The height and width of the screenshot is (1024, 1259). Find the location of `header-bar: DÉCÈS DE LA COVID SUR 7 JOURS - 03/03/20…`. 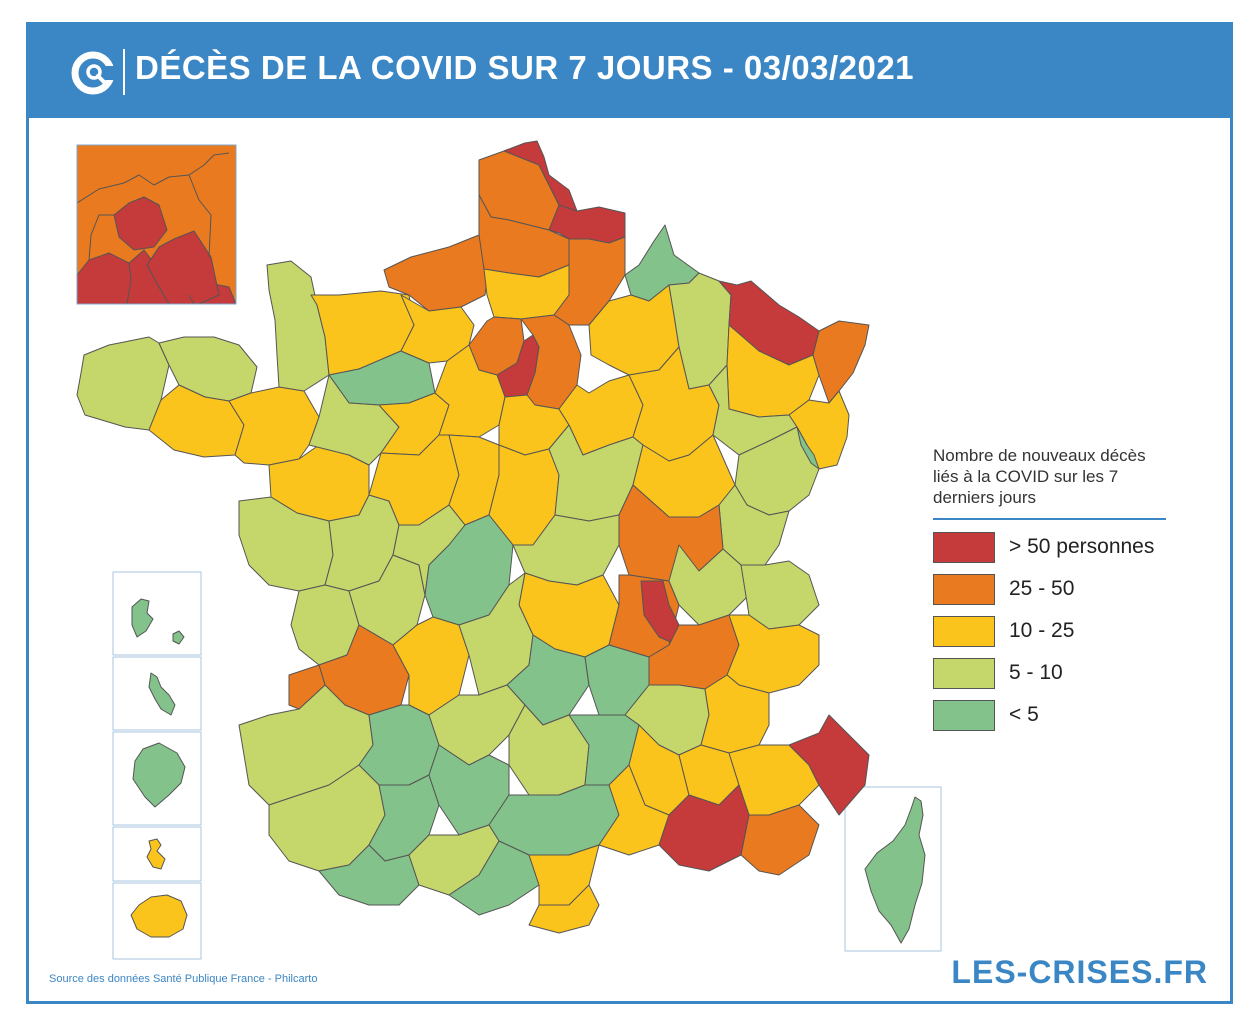

header-bar: DÉCÈS DE LA COVID SUR 7 JOURS - 03/03/20… is located at coordinates (629, 71).